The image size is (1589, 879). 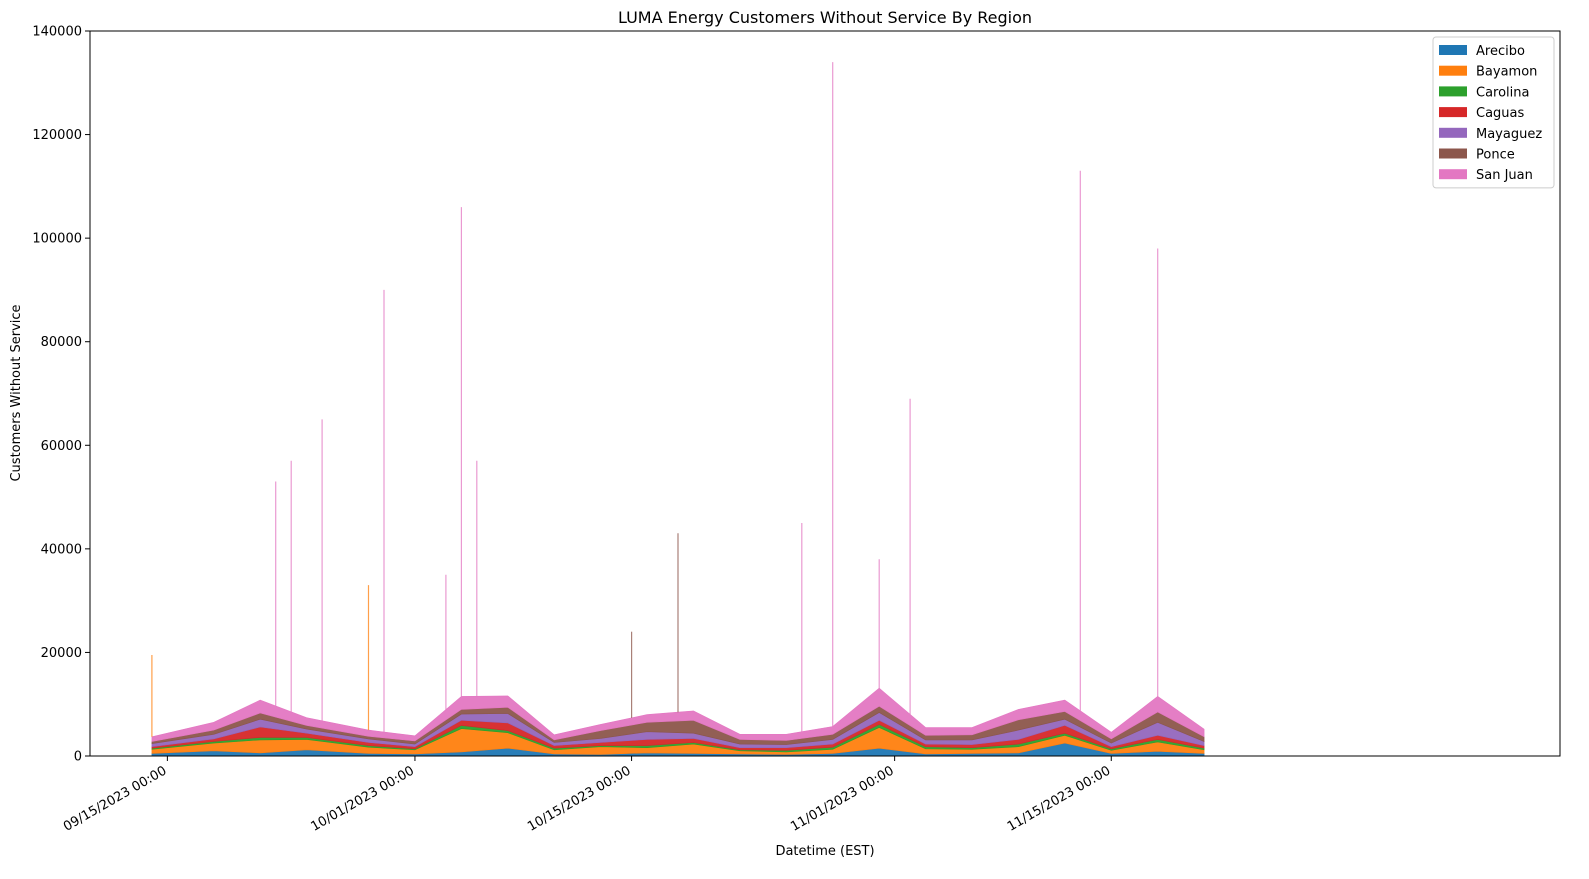 I want to click on y-axis: 0 20000 40000 60000 80000 100000 120000 140000, so click(x=61, y=395).